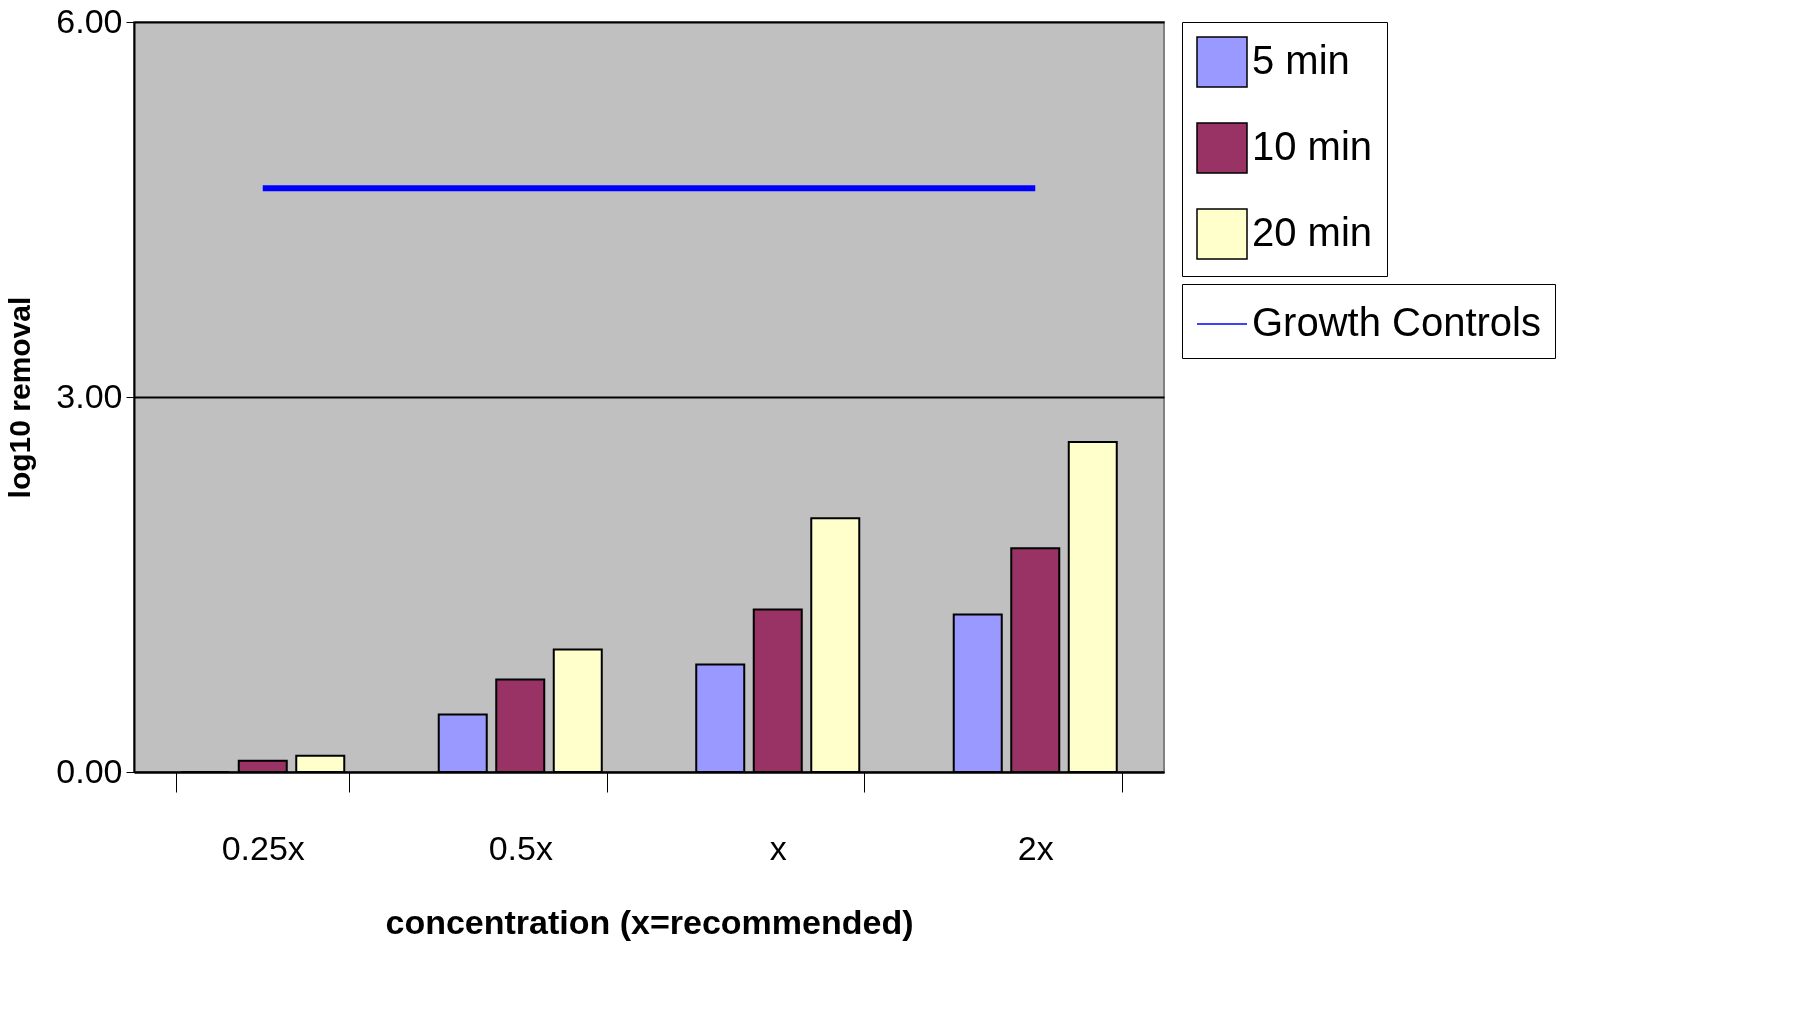 This screenshot has height=1036, width=1810. I want to click on x-tick-label: 0.5x, so click(520, 847).